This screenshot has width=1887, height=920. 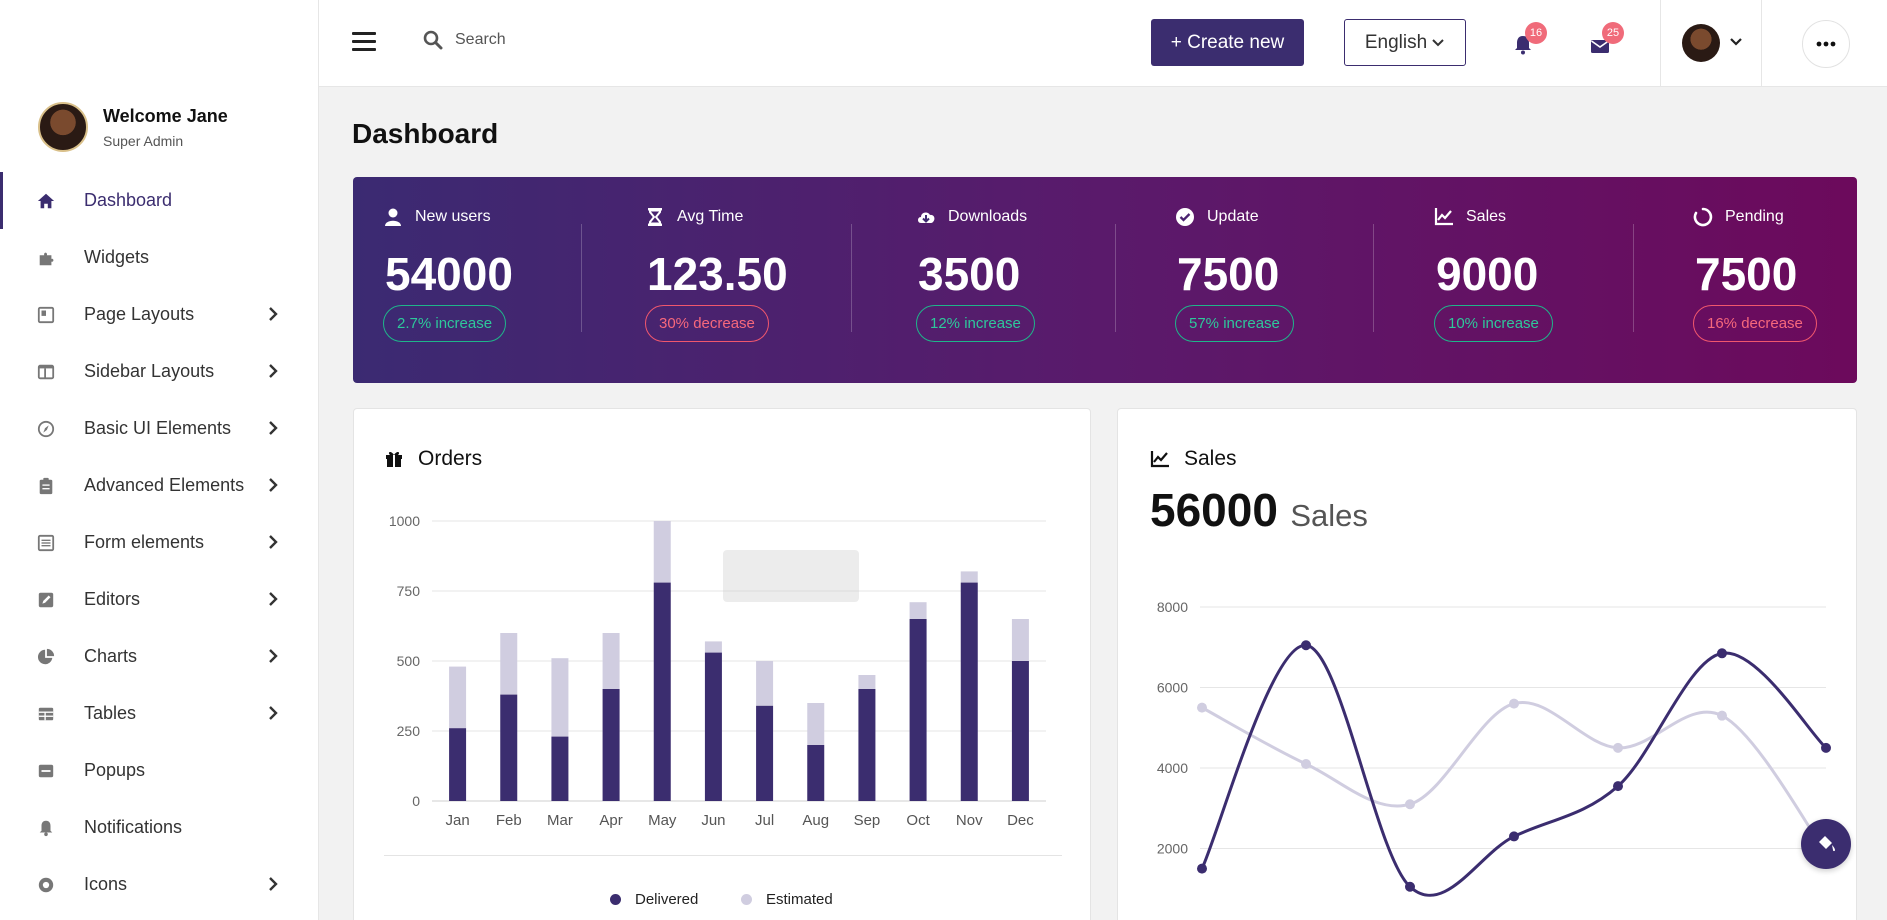 I want to click on legend-estimated-swatch, so click(x=746, y=899).